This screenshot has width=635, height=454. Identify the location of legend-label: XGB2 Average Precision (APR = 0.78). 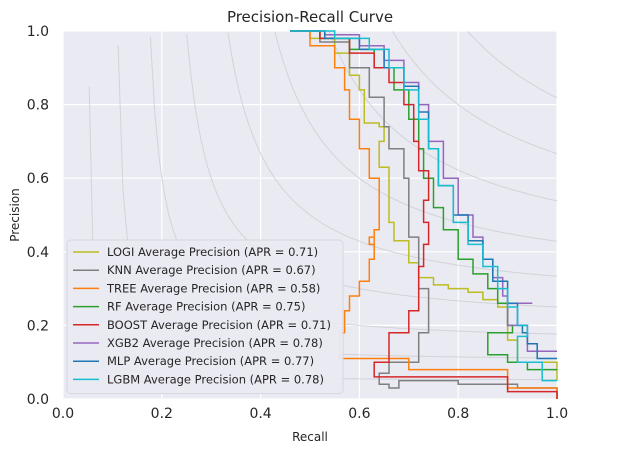
(215, 343).